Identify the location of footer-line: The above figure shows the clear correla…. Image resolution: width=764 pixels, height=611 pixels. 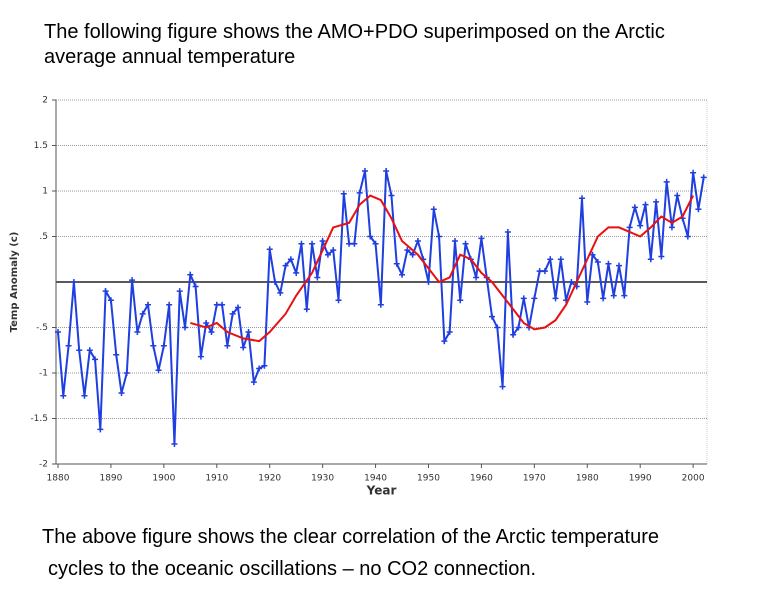
(350, 537).